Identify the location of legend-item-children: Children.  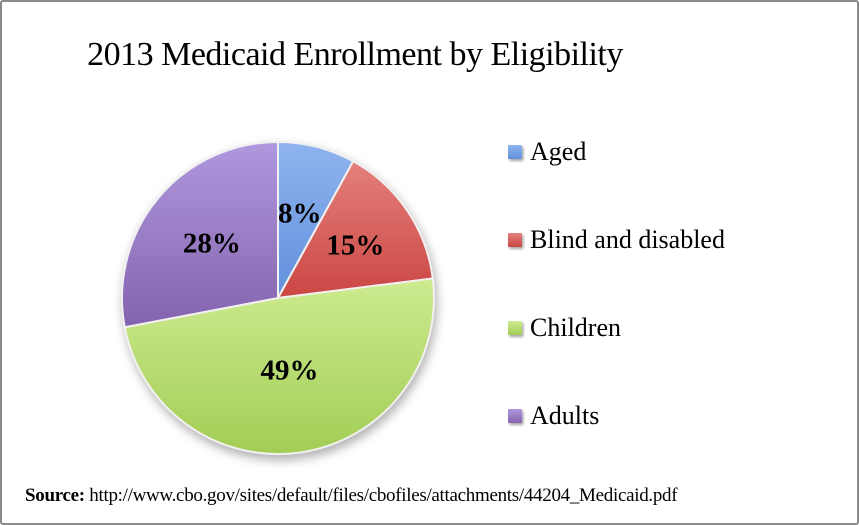
(564, 327).